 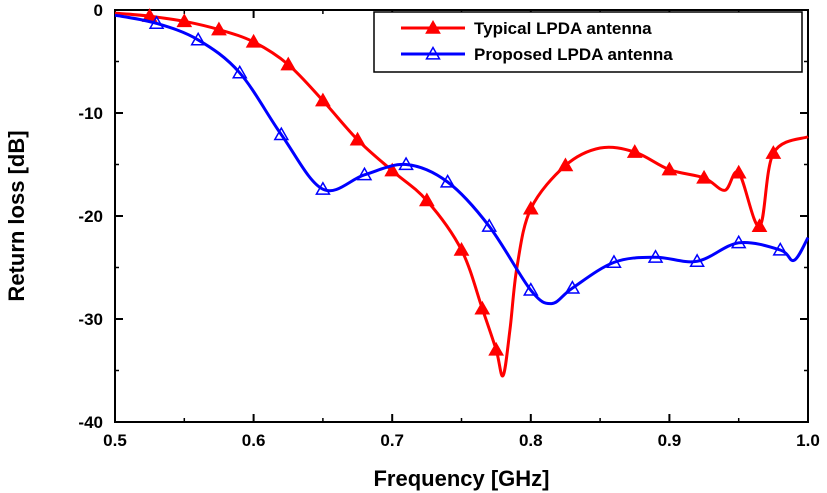 What do you see at coordinates (90, 319) in the screenshot?
I see `y-tick-label: -30` at bounding box center [90, 319].